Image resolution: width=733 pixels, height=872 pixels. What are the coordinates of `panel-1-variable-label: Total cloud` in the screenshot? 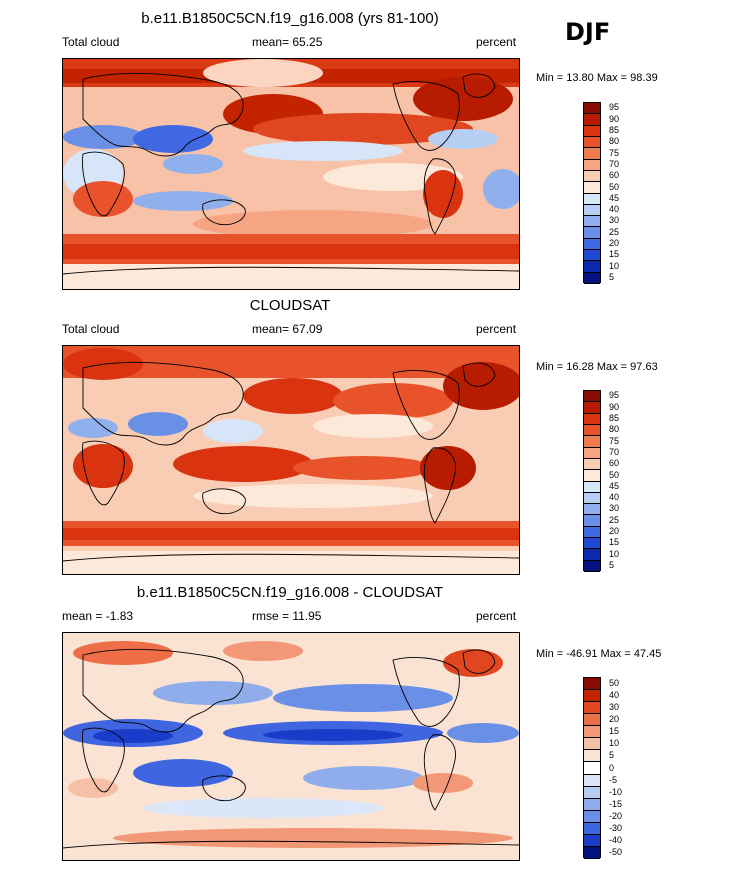 It's located at (91, 42).